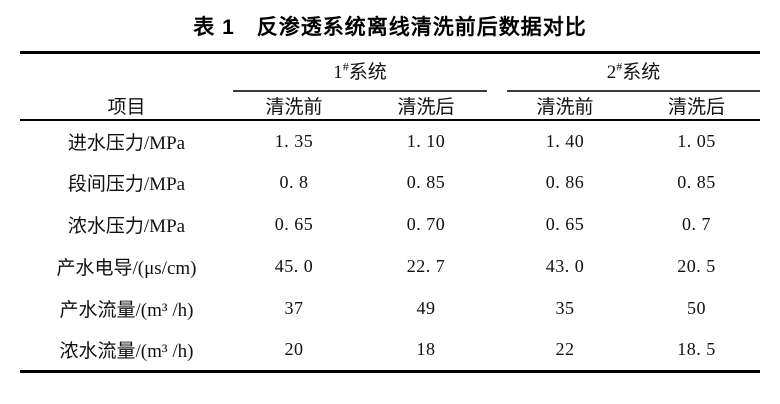  Describe the element at coordinates (565, 106) in the screenshot. I see `subheader-sys2-before: 清洗前` at that location.